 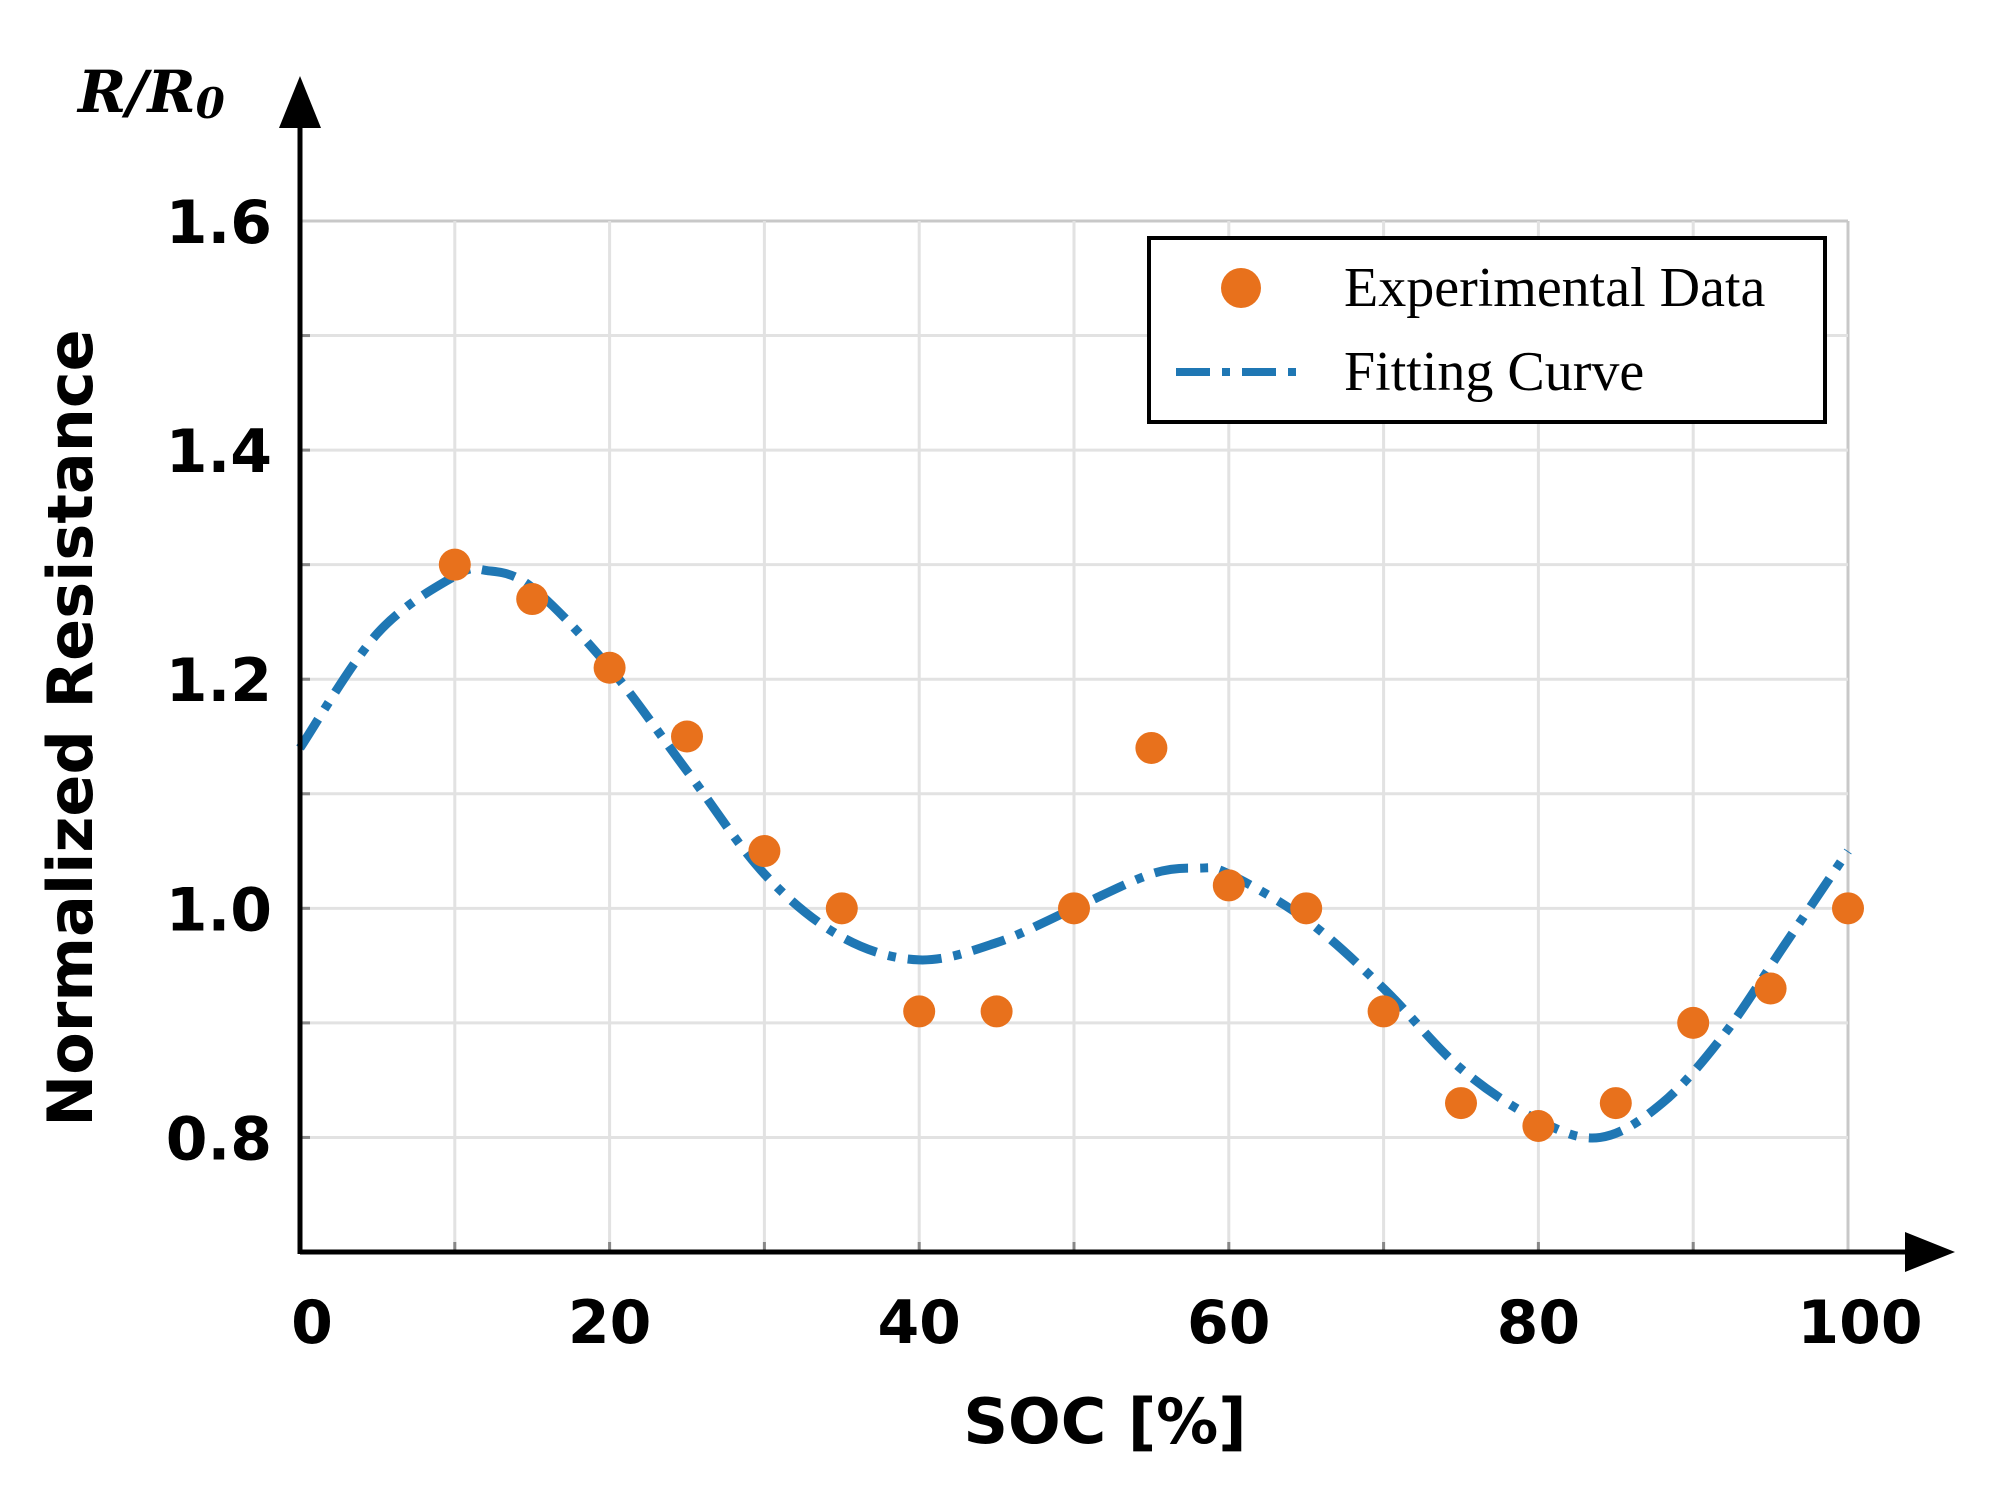 What do you see at coordinates (1555, 288) in the screenshot?
I see `legend-entry-experimental: Experimental Data` at bounding box center [1555, 288].